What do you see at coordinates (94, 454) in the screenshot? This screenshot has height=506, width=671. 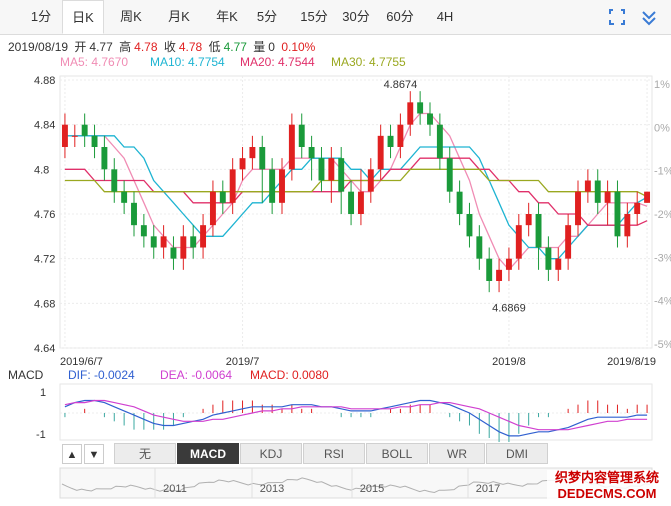 I see `scroll-down-button: ▼` at bounding box center [94, 454].